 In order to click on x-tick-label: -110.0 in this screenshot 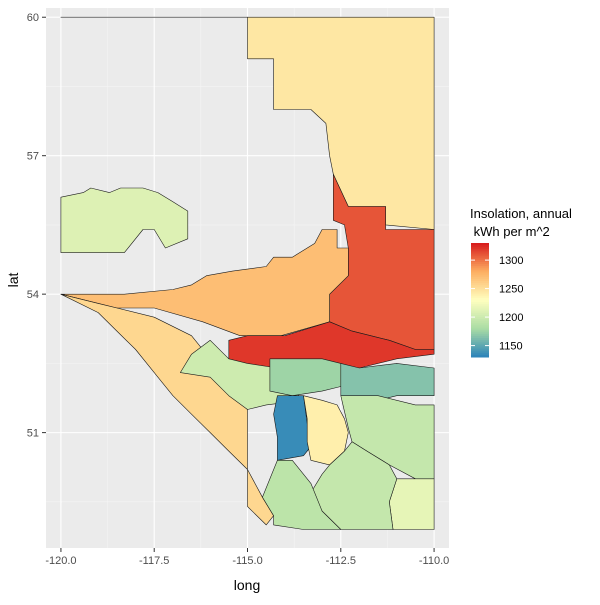, I will do `click(434, 561)`.